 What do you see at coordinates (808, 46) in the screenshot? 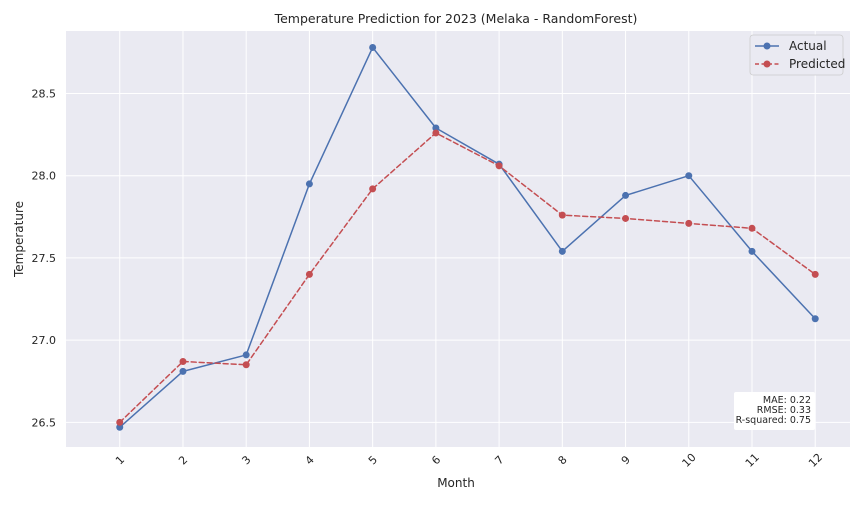
I see `legend-label-actual: Actual` at bounding box center [808, 46].